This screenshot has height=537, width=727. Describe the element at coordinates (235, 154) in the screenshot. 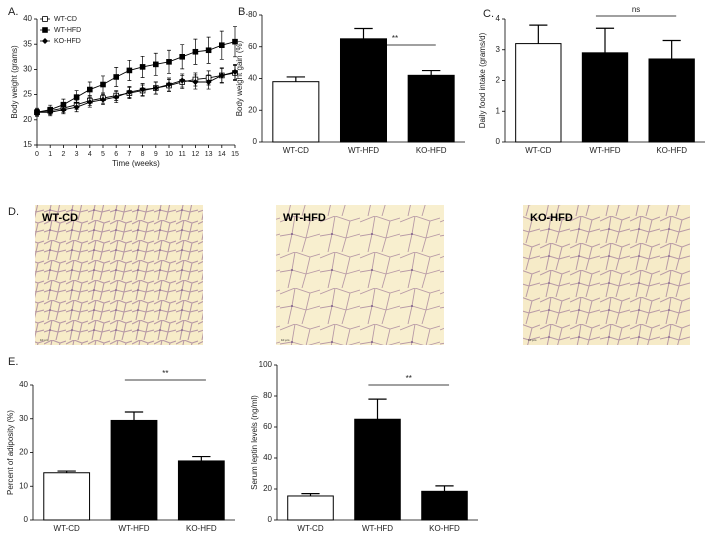

I see `x-tick-label: 15` at that location.